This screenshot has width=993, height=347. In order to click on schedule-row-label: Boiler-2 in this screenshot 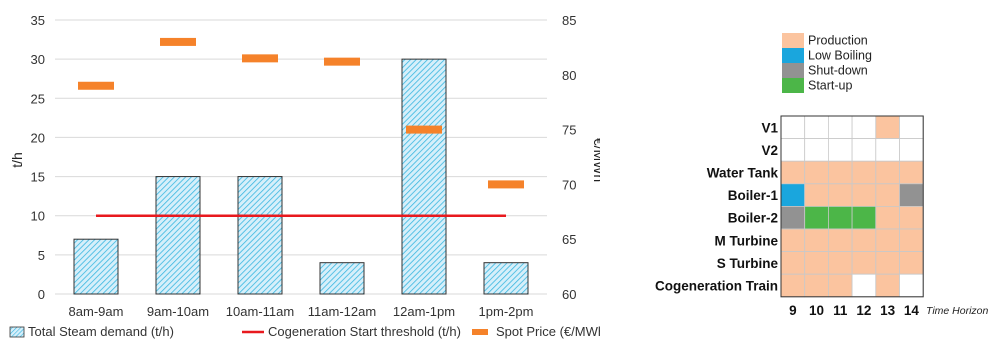, I will do `click(753, 218)`.